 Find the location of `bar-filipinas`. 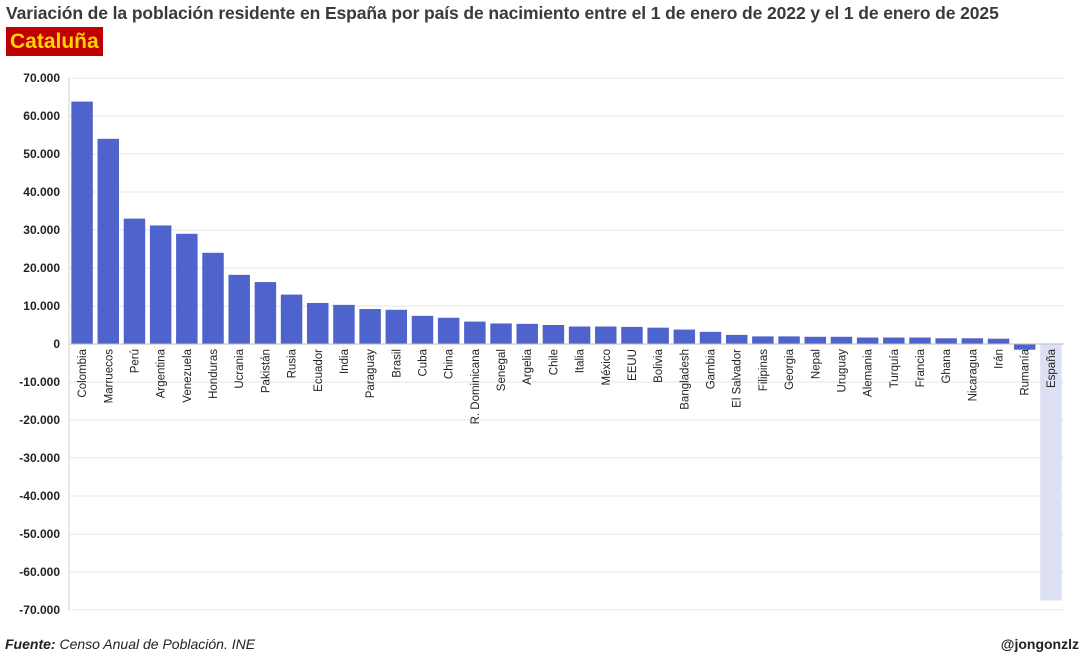

bar-filipinas is located at coordinates (763, 340).